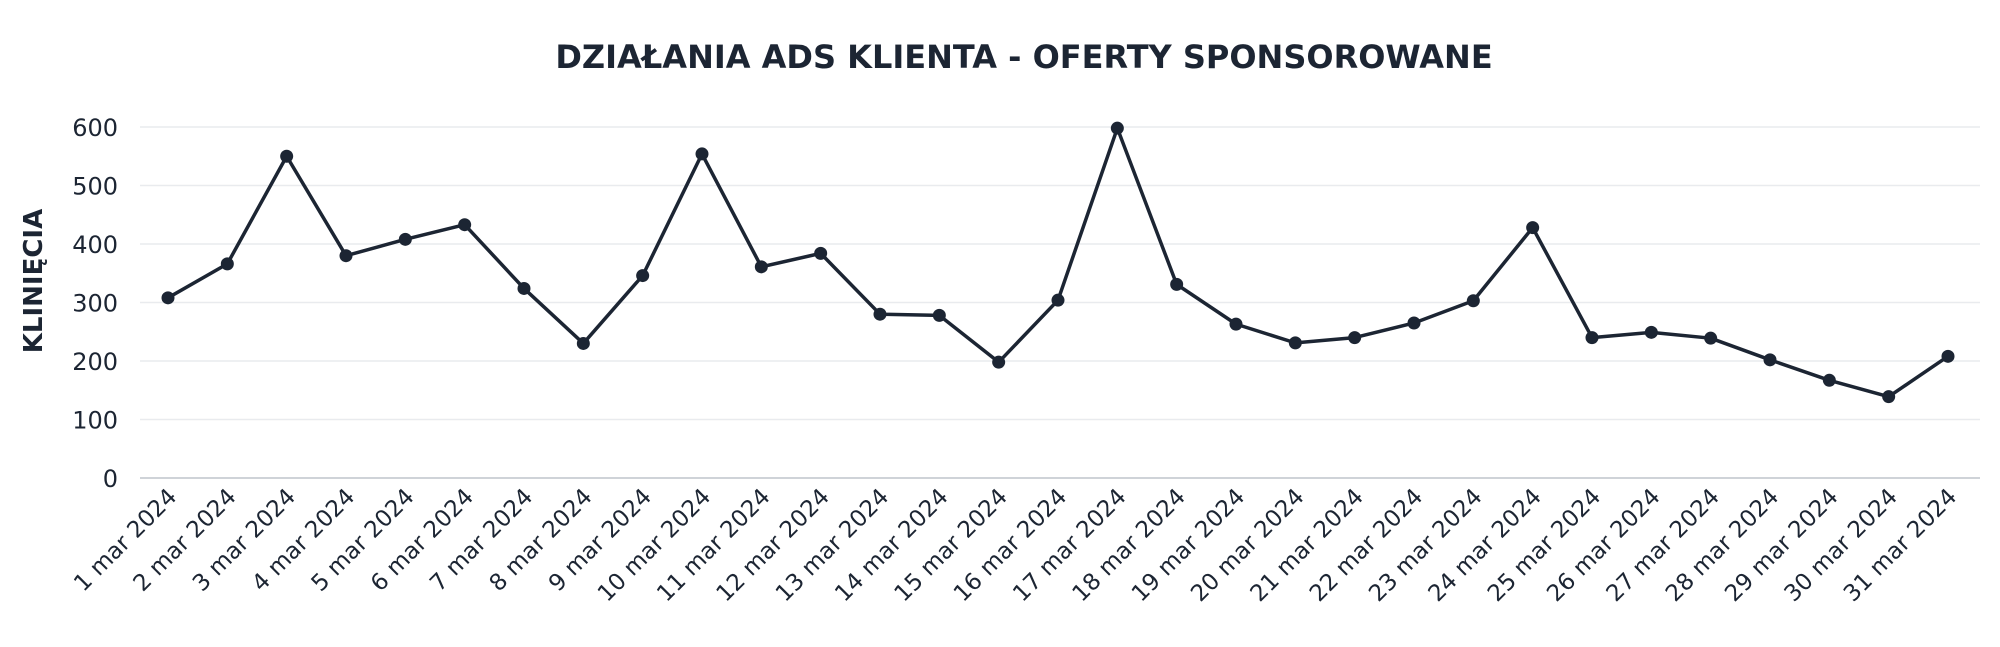  I want to click on y-tick-label: 0, so click(110, 479).